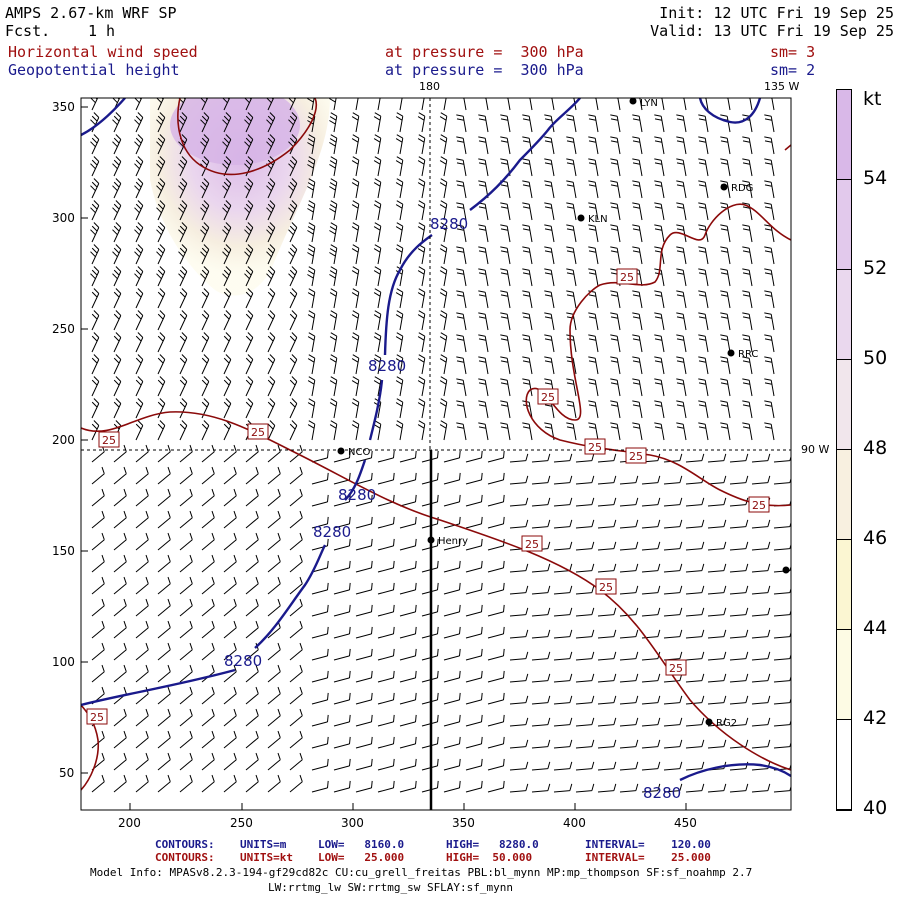  Describe the element at coordinates (359, 452) in the screenshot. I see `svg-text: NCO` at that location.